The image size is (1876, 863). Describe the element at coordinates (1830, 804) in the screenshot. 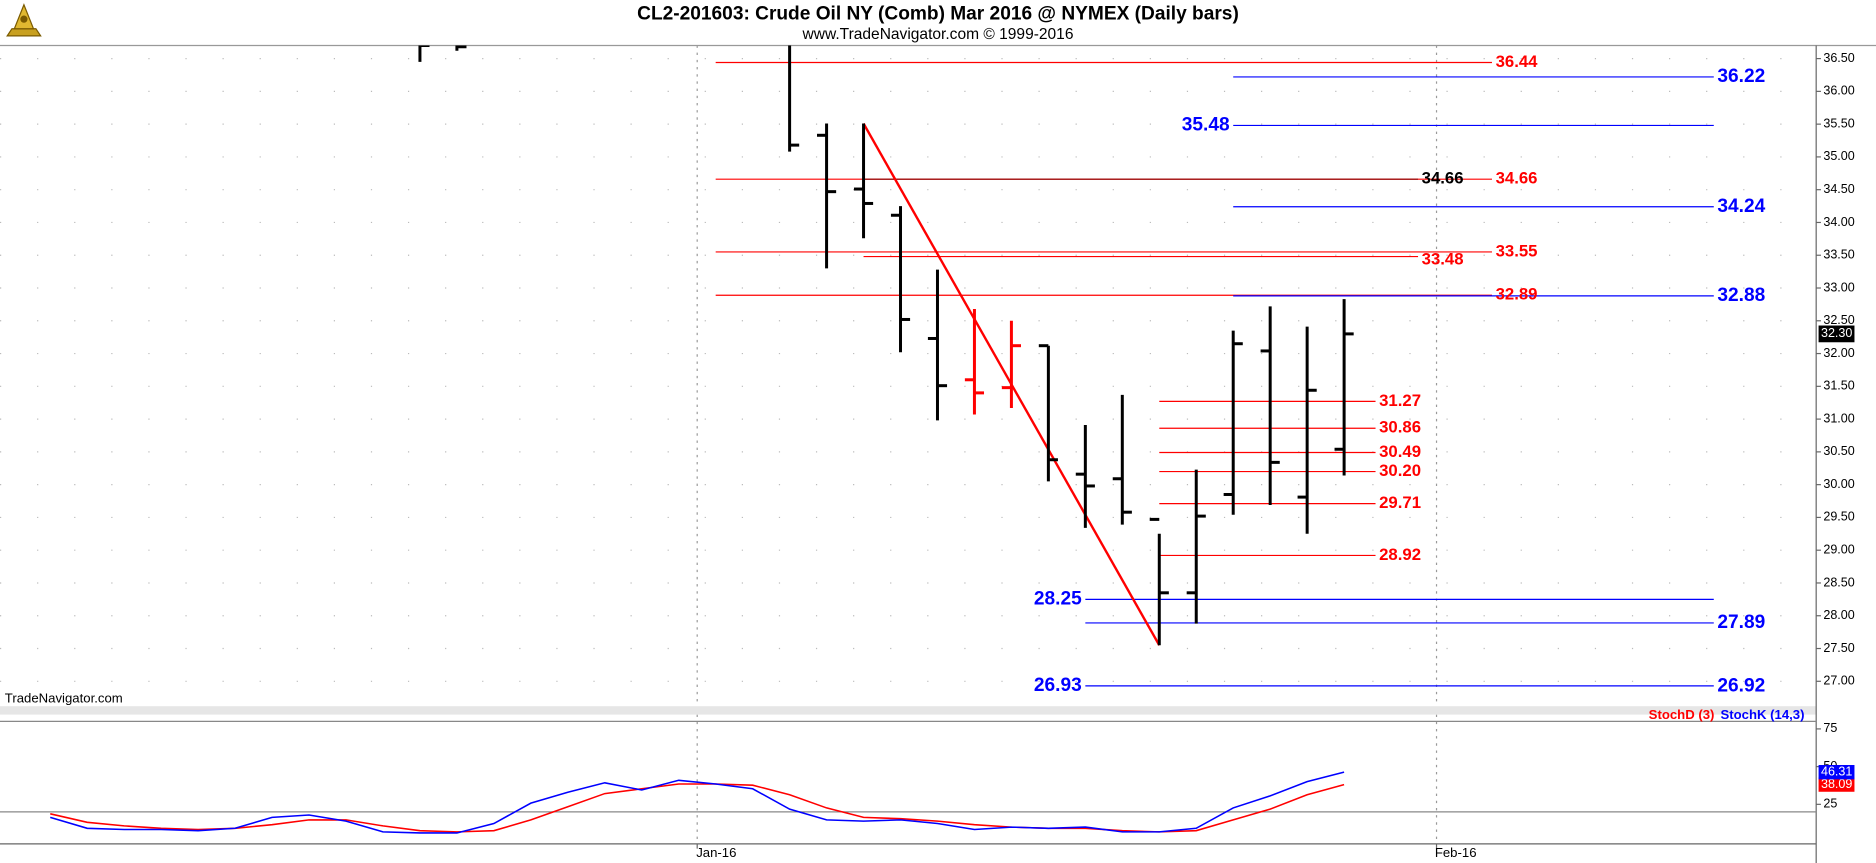

I see `y-tick-label: 25` at that location.